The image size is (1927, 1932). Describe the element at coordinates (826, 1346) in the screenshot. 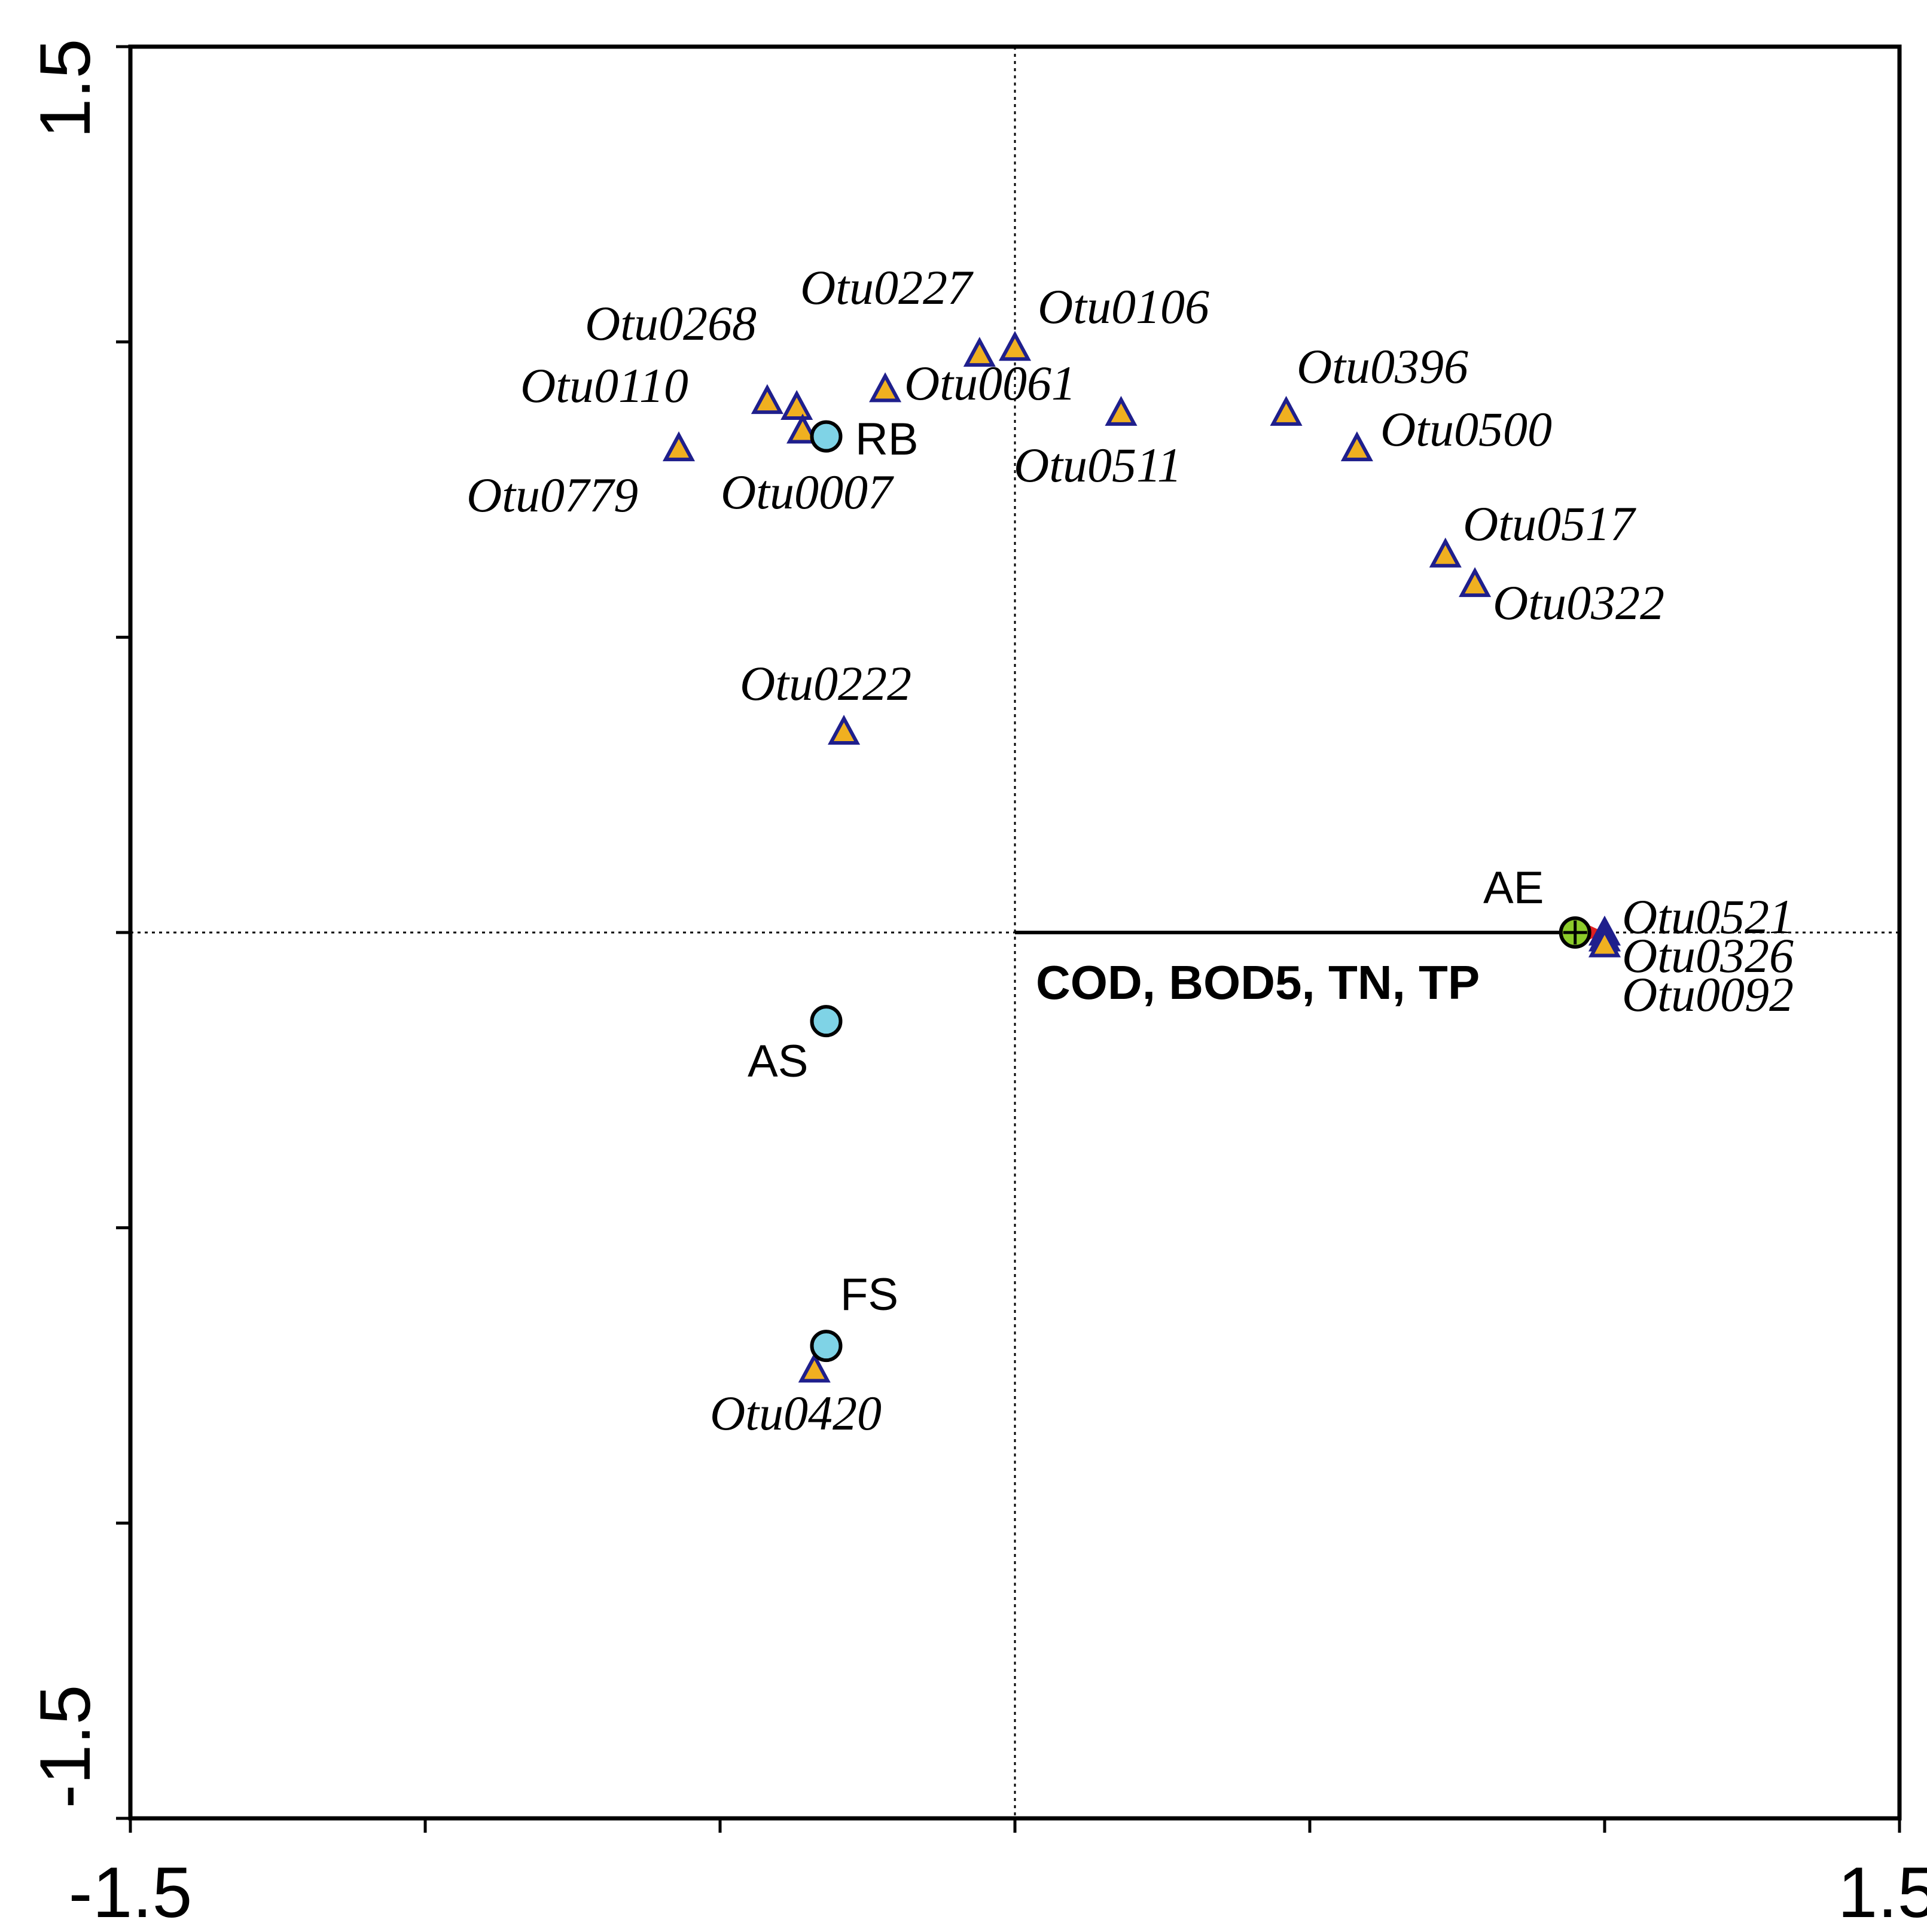

I see `sample-point-fs` at that location.